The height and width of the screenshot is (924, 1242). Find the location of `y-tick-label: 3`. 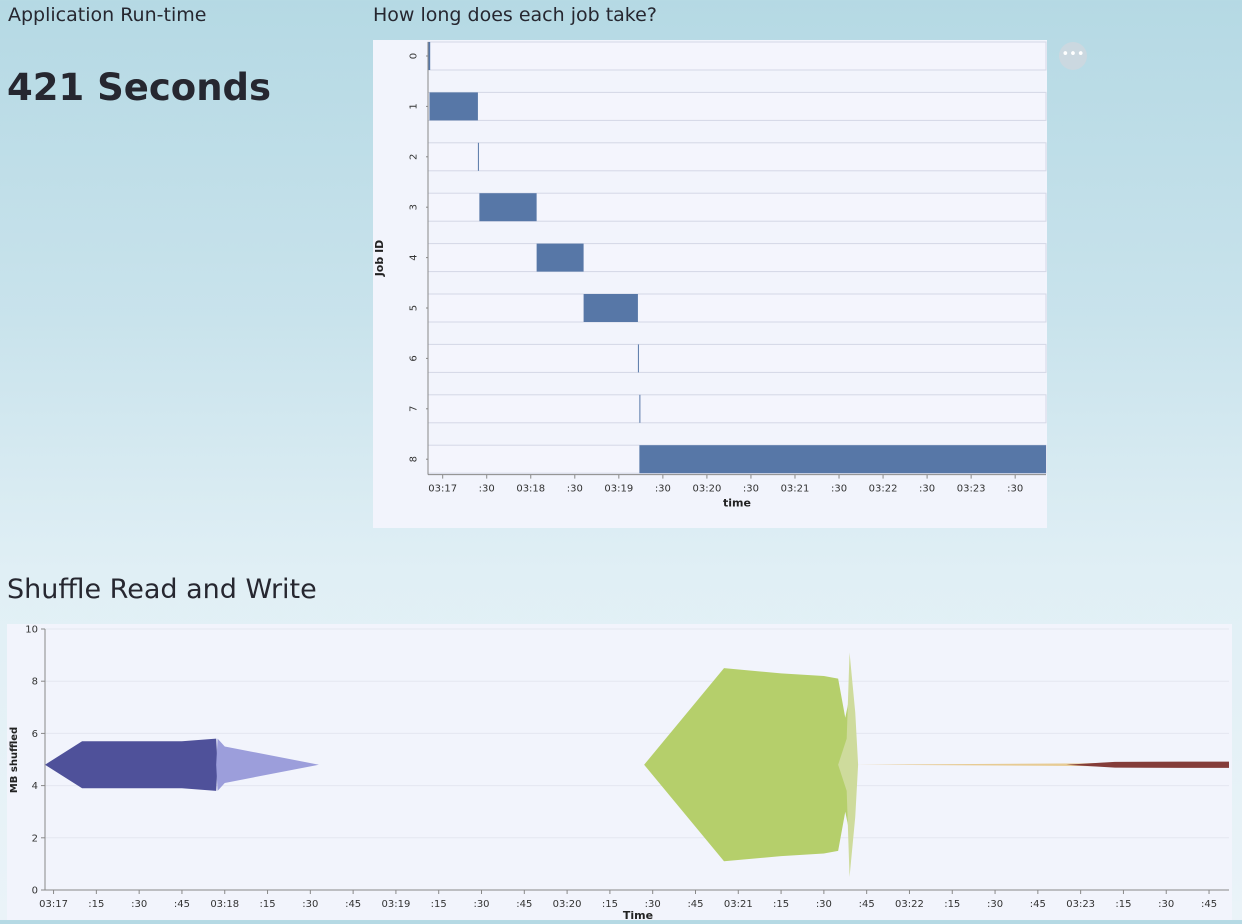

y-tick-label: 3 is located at coordinates (414, 207).